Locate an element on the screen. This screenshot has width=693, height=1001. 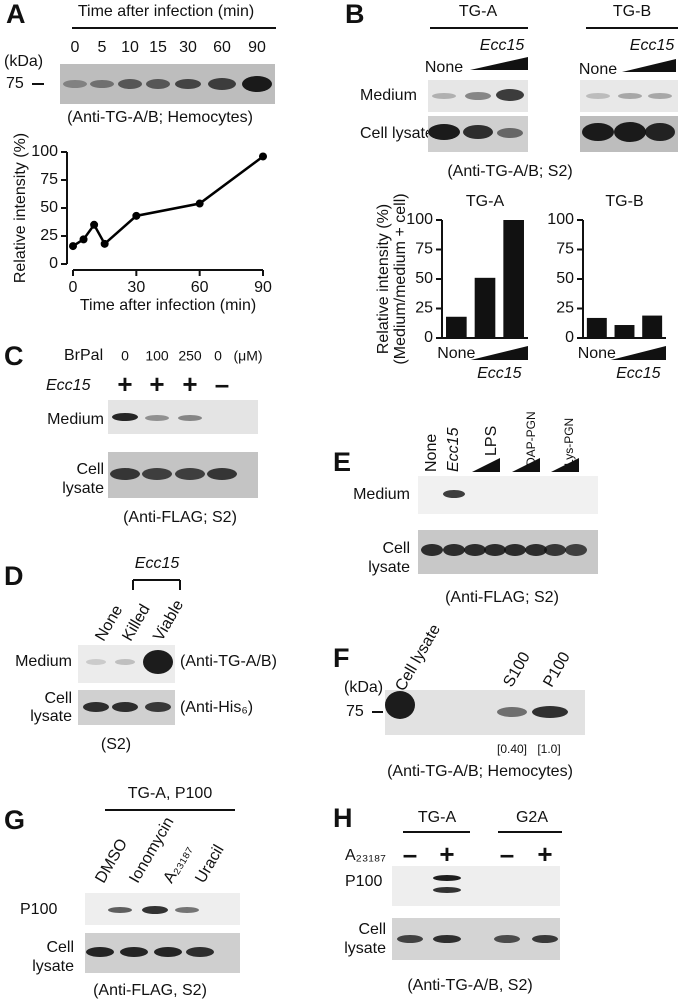
y-axis-label: (Medium/medium + cell) is located at coordinates (400, 278).